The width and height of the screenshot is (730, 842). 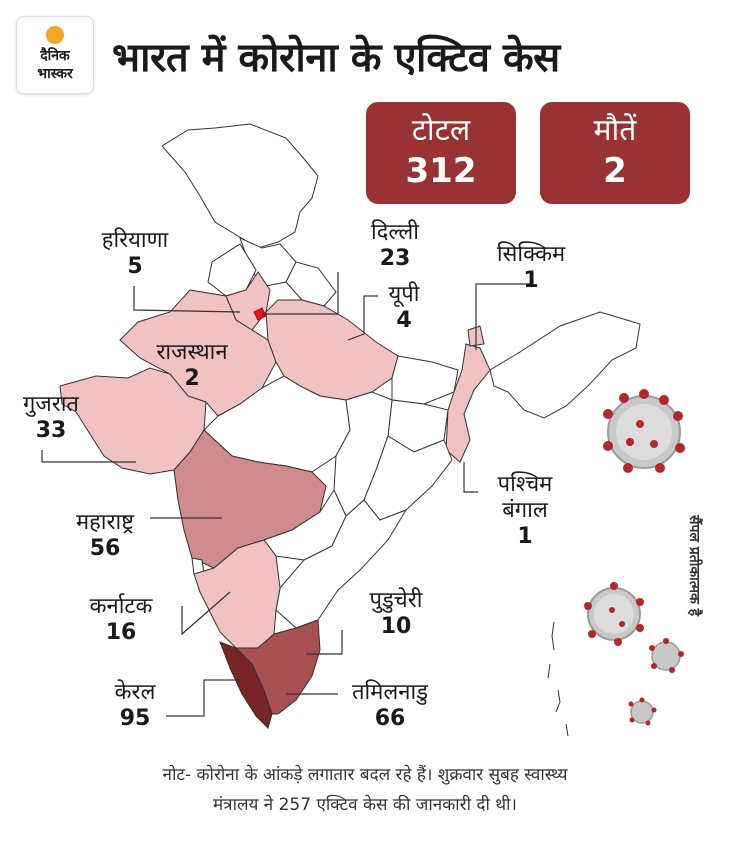 I want to click on rajasthan-value: 2, so click(x=192, y=378).